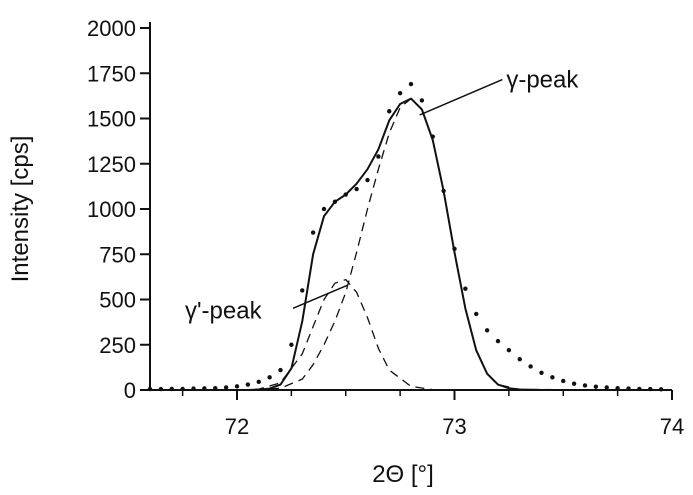 This screenshot has height=495, width=693. What do you see at coordinates (237, 426) in the screenshot?
I see `x-tick-label: 72` at bounding box center [237, 426].